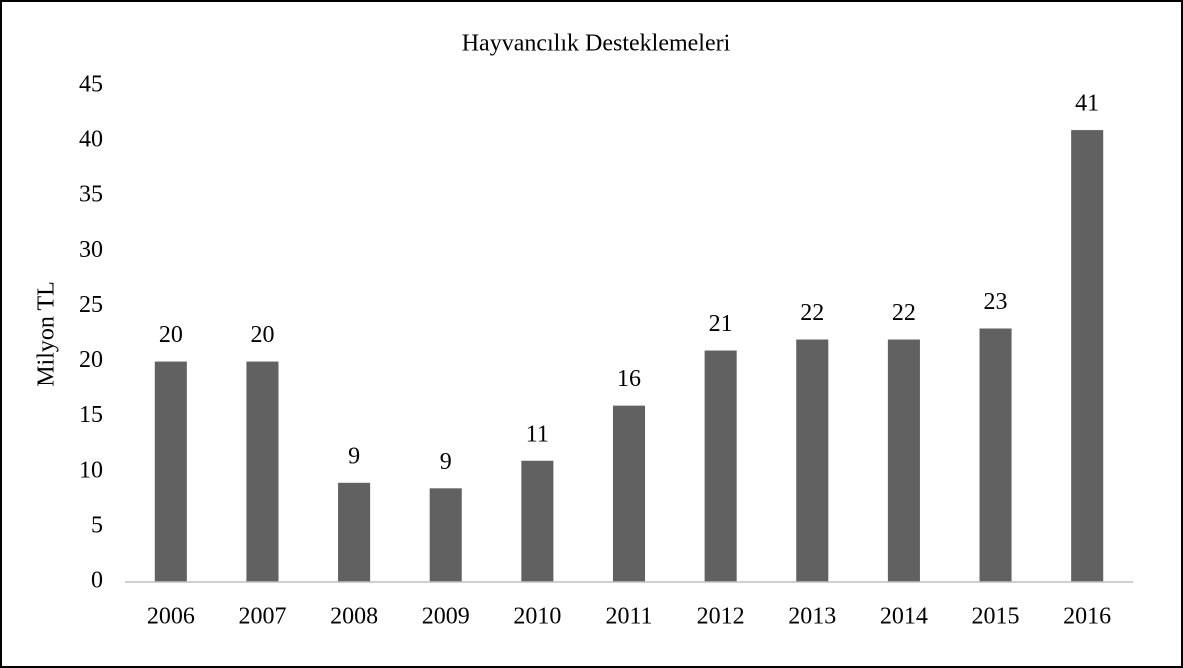 The width and height of the screenshot is (1183, 668). Describe the element at coordinates (91, 360) in the screenshot. I see `y-tick-label: 20` at that location.